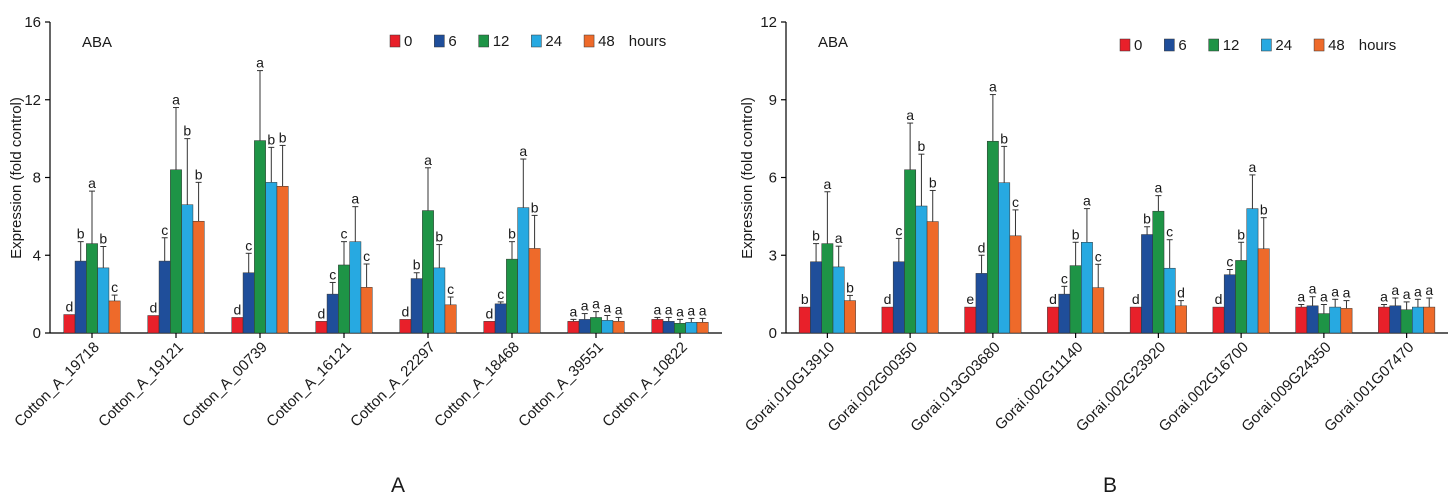 The width and height of the screenshot is (1453, 498). What do you see at coordinates (398, 485) in the screenshot?
I see `panel-label: A` at bounding box center [398, 485].